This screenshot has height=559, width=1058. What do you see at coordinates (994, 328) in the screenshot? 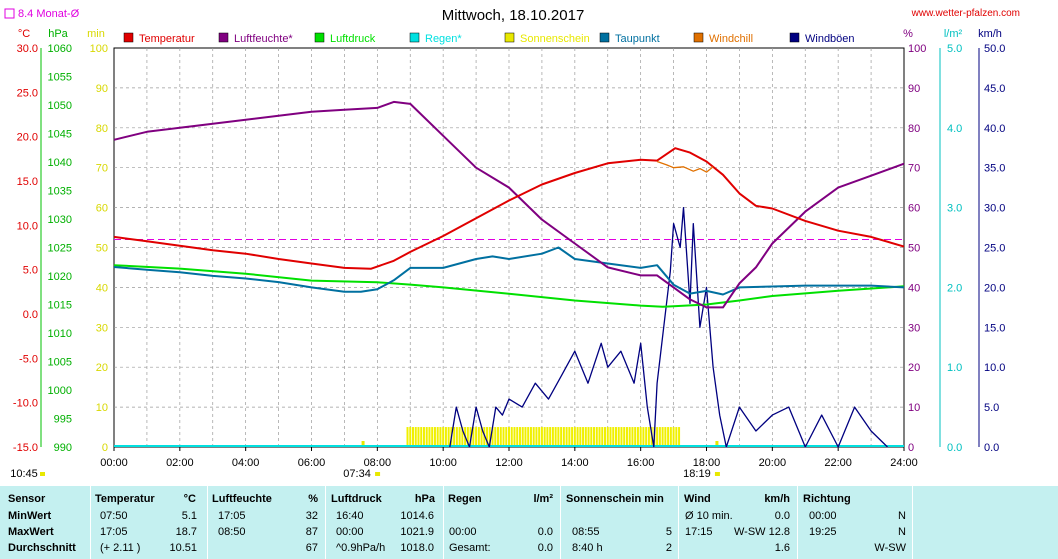
I see `wind-tick-label: 15.0` at bounding box center [994, 328].